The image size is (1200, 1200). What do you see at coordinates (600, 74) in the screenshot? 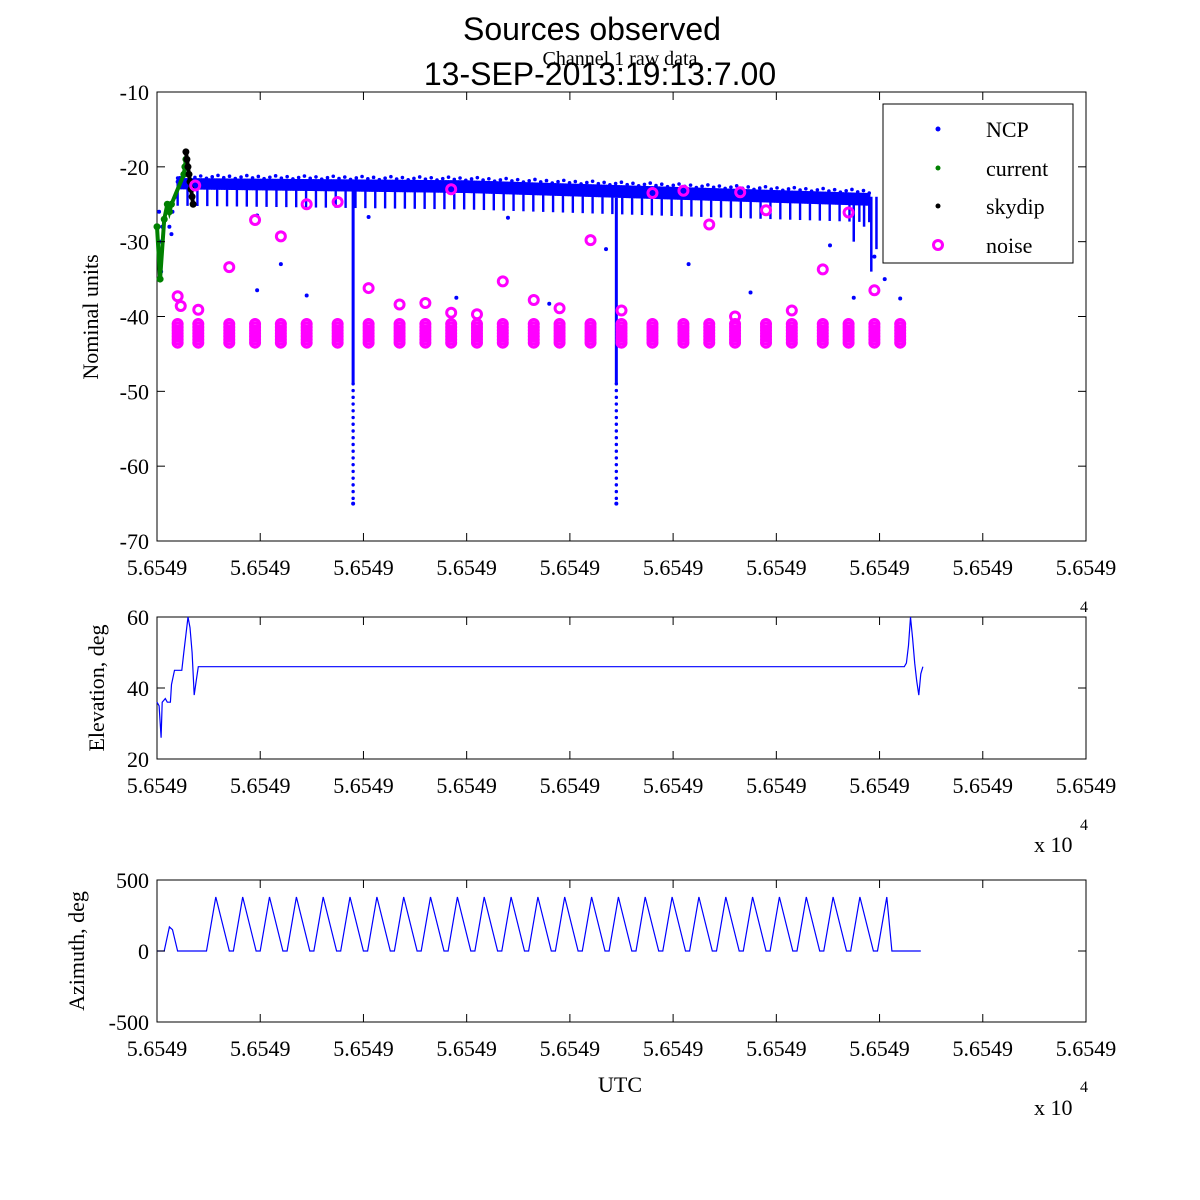
I see `figure-title-line2: 13-SEP-2013:19:13:7.00` at bounding box center [600, 74].